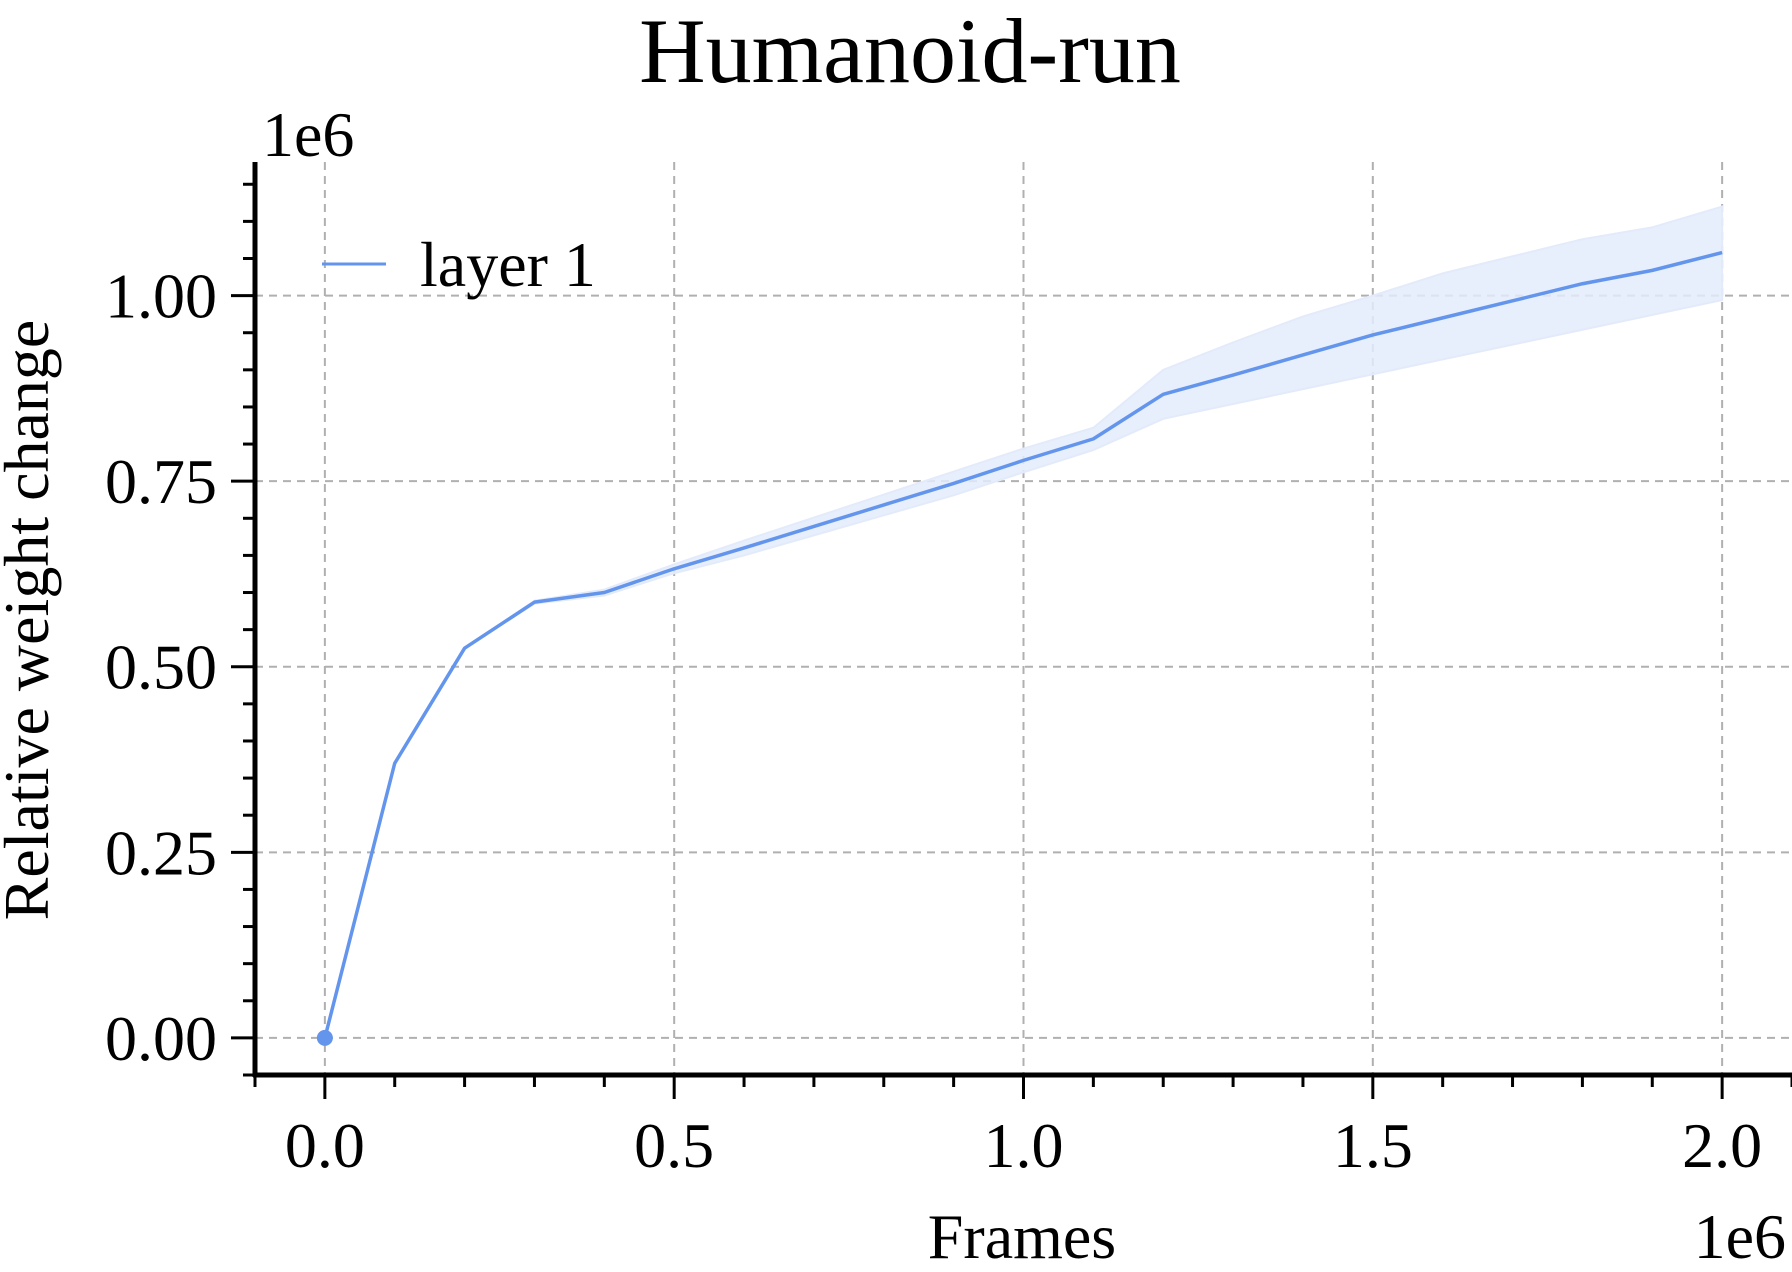 This screenshot has height=1272, width=1792. I want to click on x-tick-label: 2.0, so click(1722, 1145).